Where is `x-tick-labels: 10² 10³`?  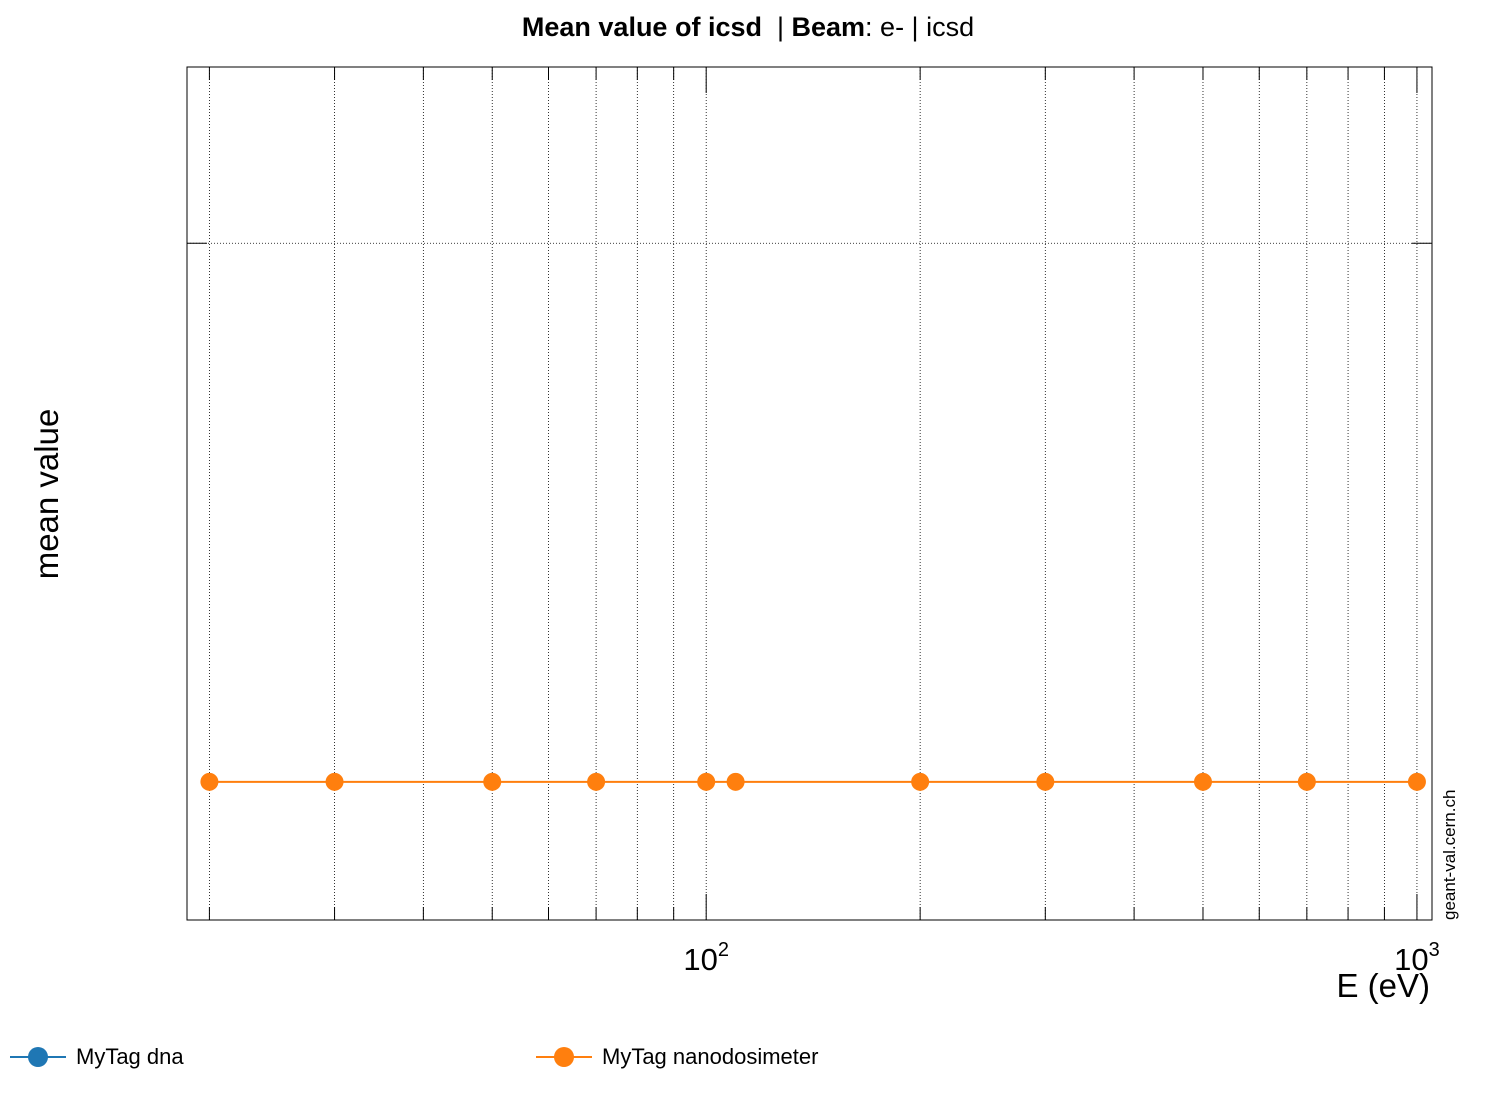 x-tick-labels: 10² 10³ is located at coordinates (1061, 958).